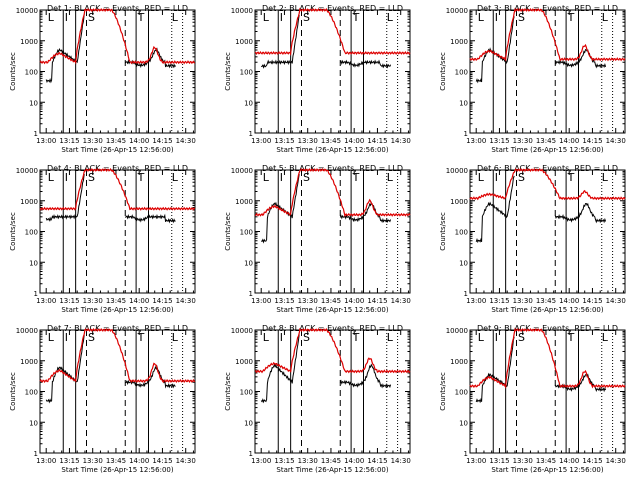 The width and height of the screenshot is (640, 480). Describe the element at coordinates (117, 328) in the screenshot. I see `panel-title: Det 7: BLACK = Events, RED = LLD` at that location.